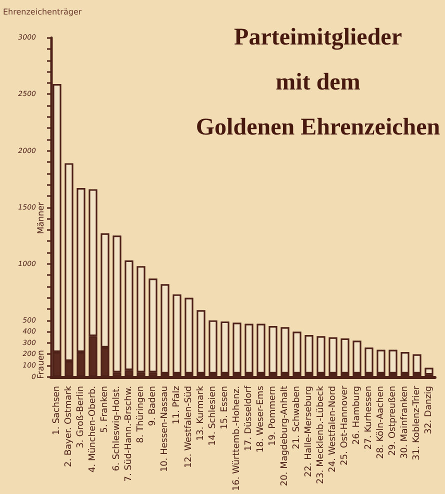 The height and width of the screenshot is (494, 445). What do you see at coordinates (57, 411) in the screenshot?
I see `x-tick-label: 1. Sachsen` at bounding box center [57, 411].